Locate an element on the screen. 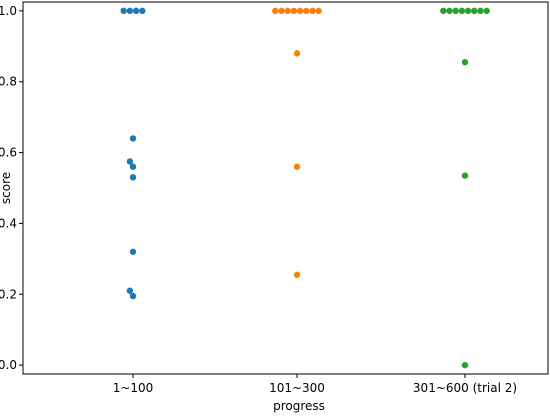 The width and height of the screenshot is (550, 418). y-axis-label: score is located at coordinates (6, 188).